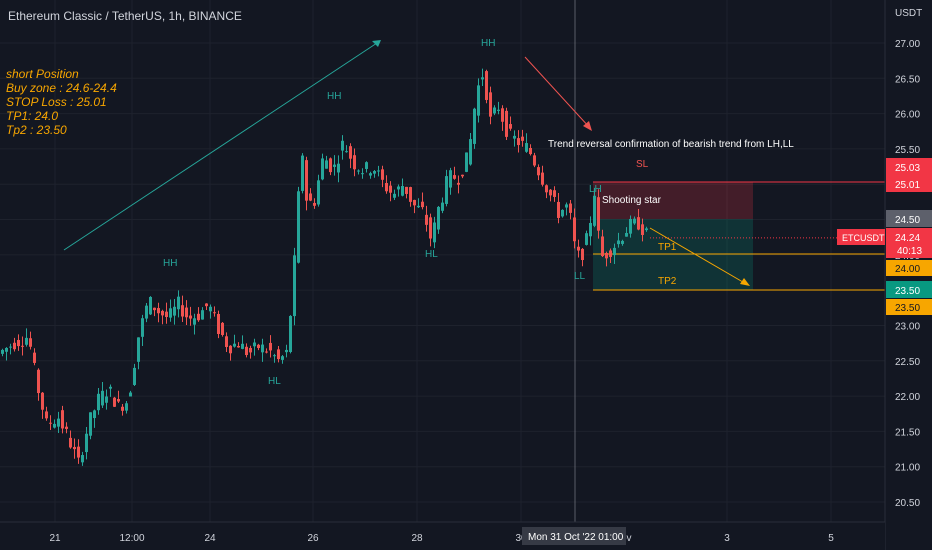 The image size is (932, 550). What do you see at coordinates (909, 251) in the screenshot?
I see `countdown-text: 40:13` at bounding box center [909, 251].